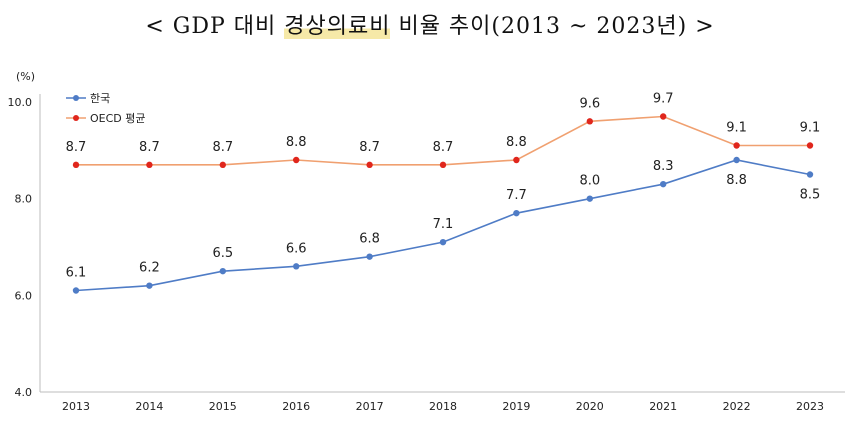  What do you see at coordinates (24, 199) in the screenshot?
I see `y-tick-label: 8.0` at bounding box center [24, 199].